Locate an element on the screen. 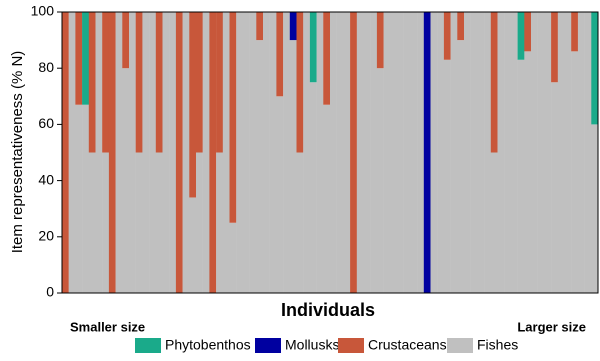 The height and width of the screenshot is (361, 600). legend-label: Fishes is located at coordinates (497, 345).